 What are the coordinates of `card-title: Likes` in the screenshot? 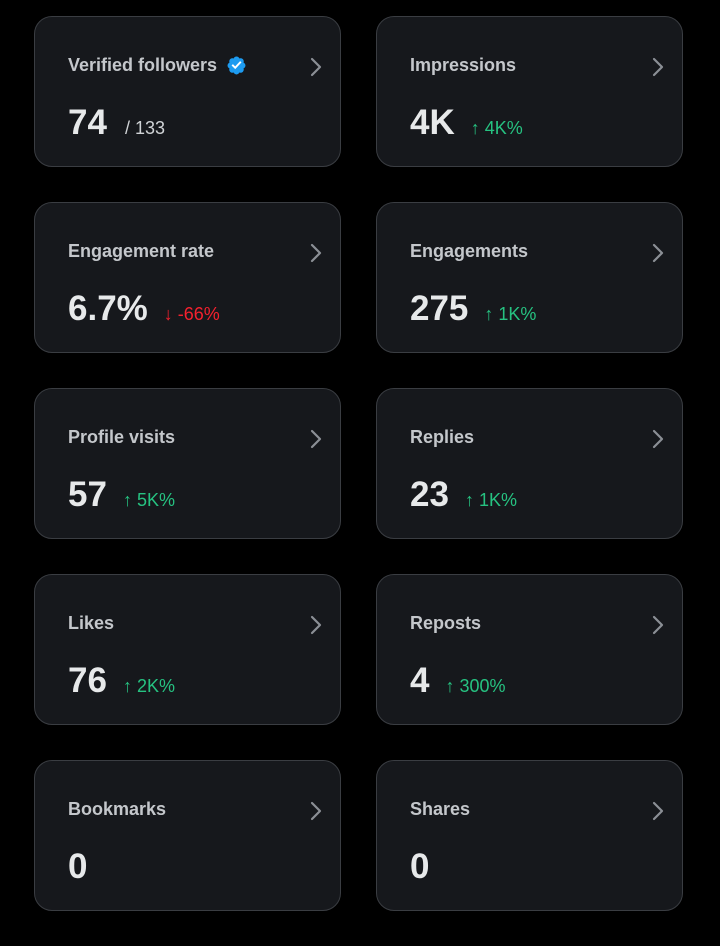 It's located at (91, 623).